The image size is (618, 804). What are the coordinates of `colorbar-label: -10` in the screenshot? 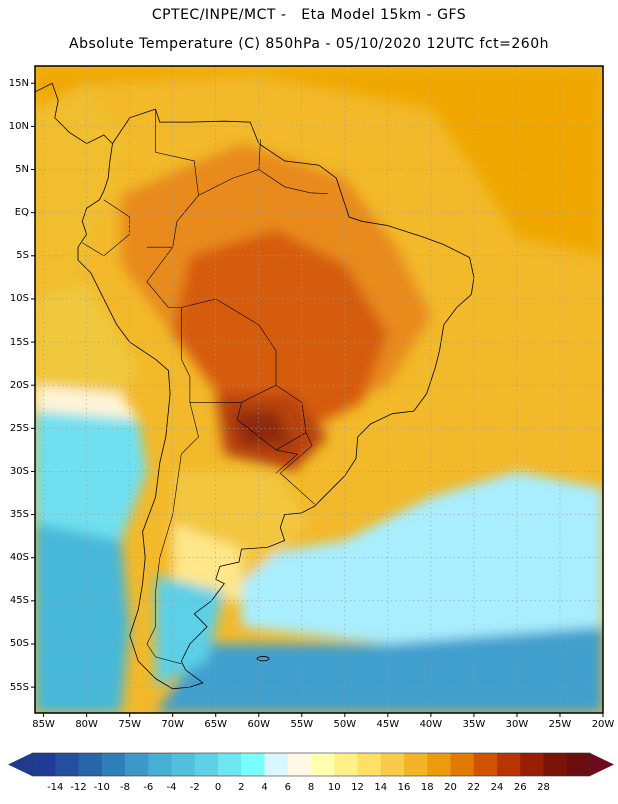 It's located at (101, 787).